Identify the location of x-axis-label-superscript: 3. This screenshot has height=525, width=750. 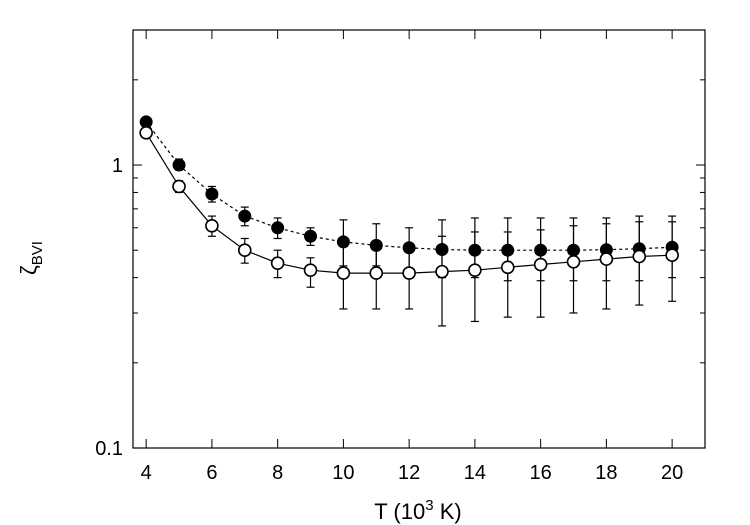
(429, 505).